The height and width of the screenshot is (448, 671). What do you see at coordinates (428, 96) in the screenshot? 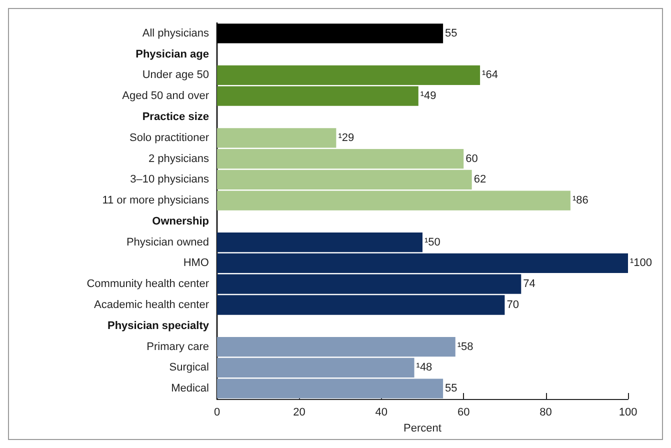
I see `data-label: ¹49` at bounding box center [428, 96].